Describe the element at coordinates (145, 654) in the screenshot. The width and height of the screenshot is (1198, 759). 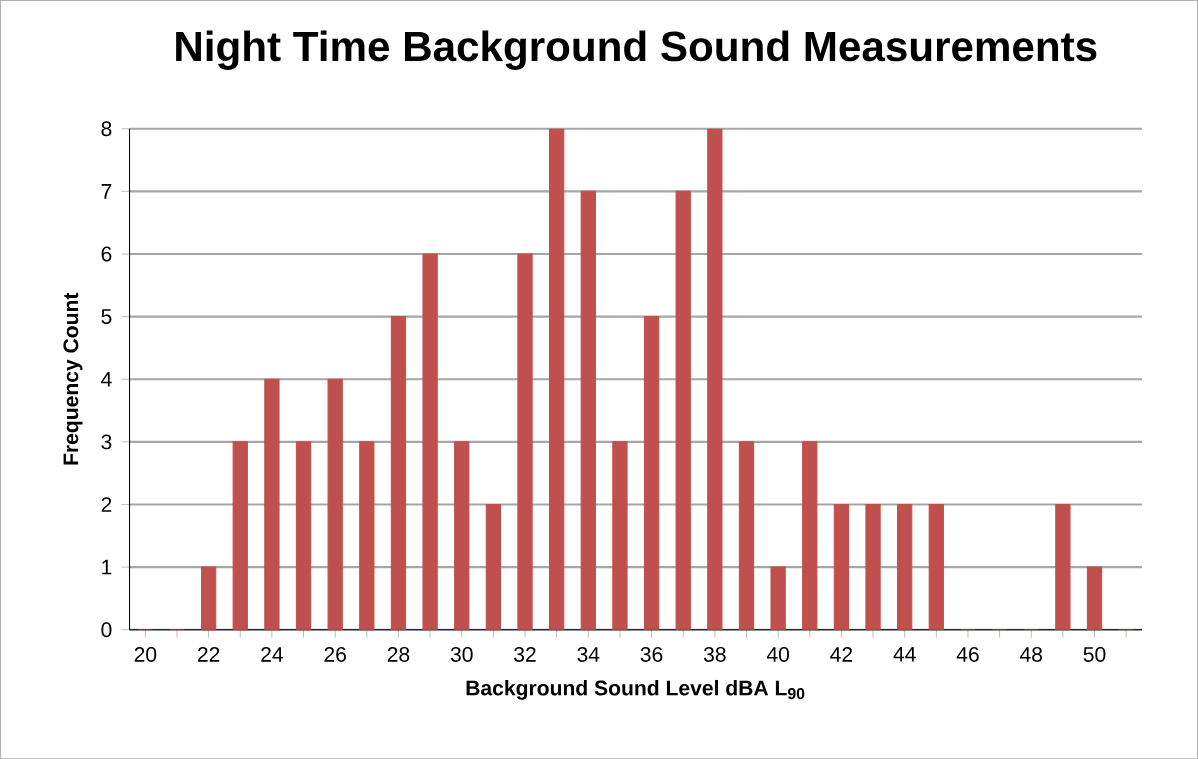
I see `x-tick-label: 20` at that location.